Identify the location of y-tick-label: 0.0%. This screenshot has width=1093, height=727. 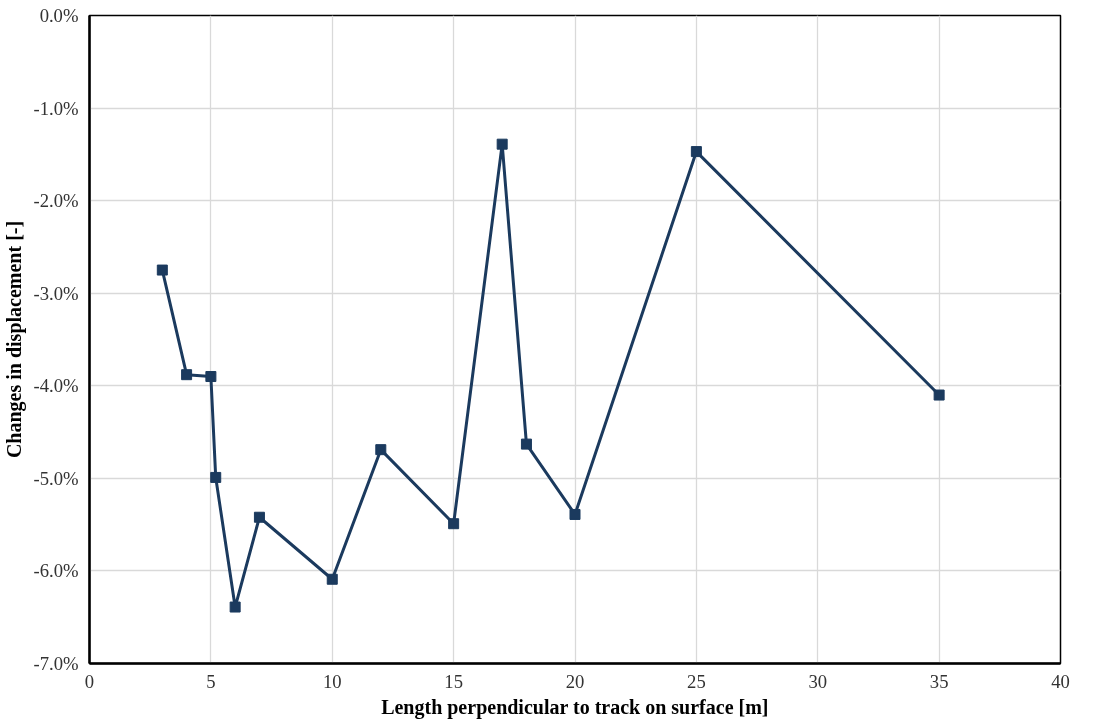
(59, 15).